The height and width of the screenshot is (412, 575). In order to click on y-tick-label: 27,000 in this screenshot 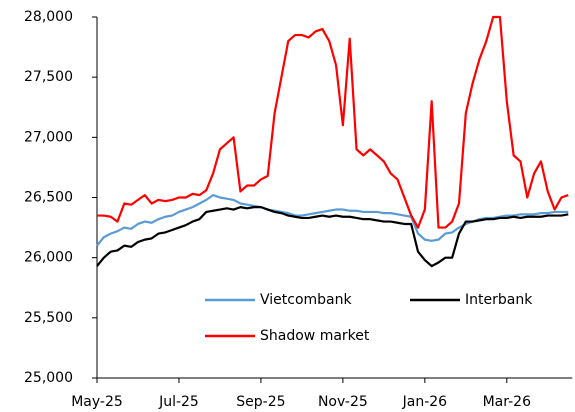, I will do `click(48, 137)`.